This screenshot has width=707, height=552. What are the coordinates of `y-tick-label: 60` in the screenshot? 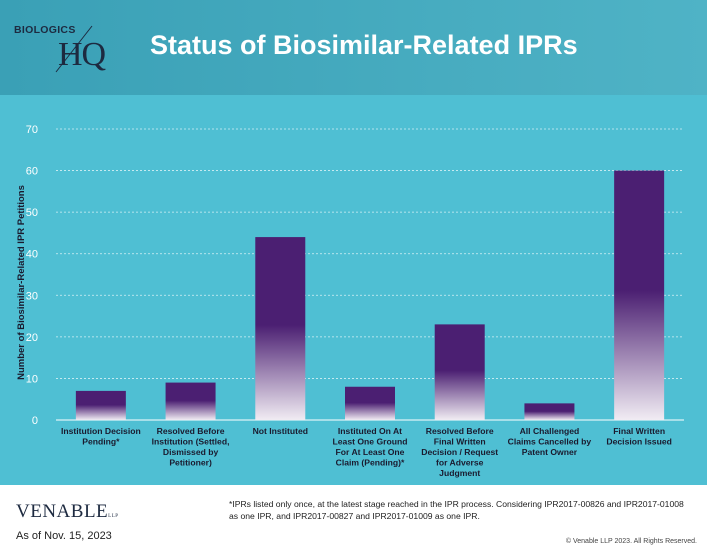 It's located at (32, 172).